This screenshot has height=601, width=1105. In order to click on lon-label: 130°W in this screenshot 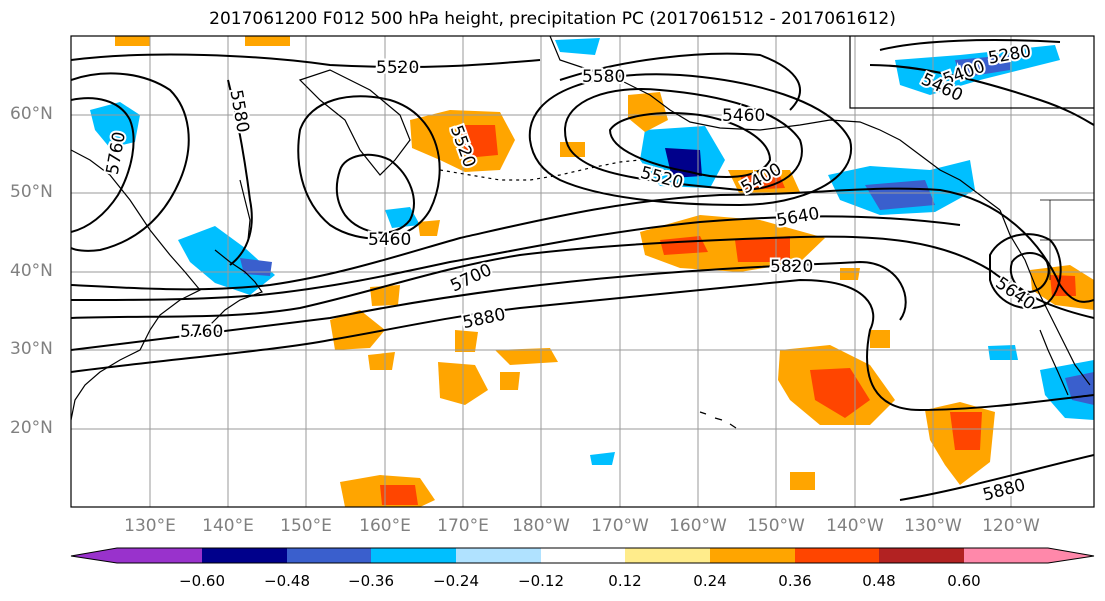, I will do `click(933, 526)`.